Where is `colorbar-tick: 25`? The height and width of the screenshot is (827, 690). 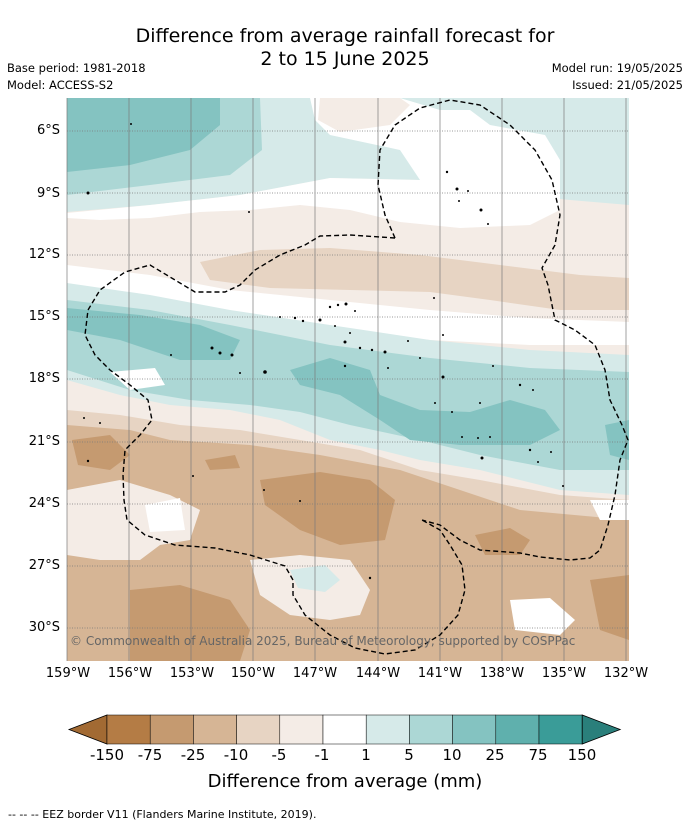
colorbar-tick: 25 is located at coordinates (495, 755).